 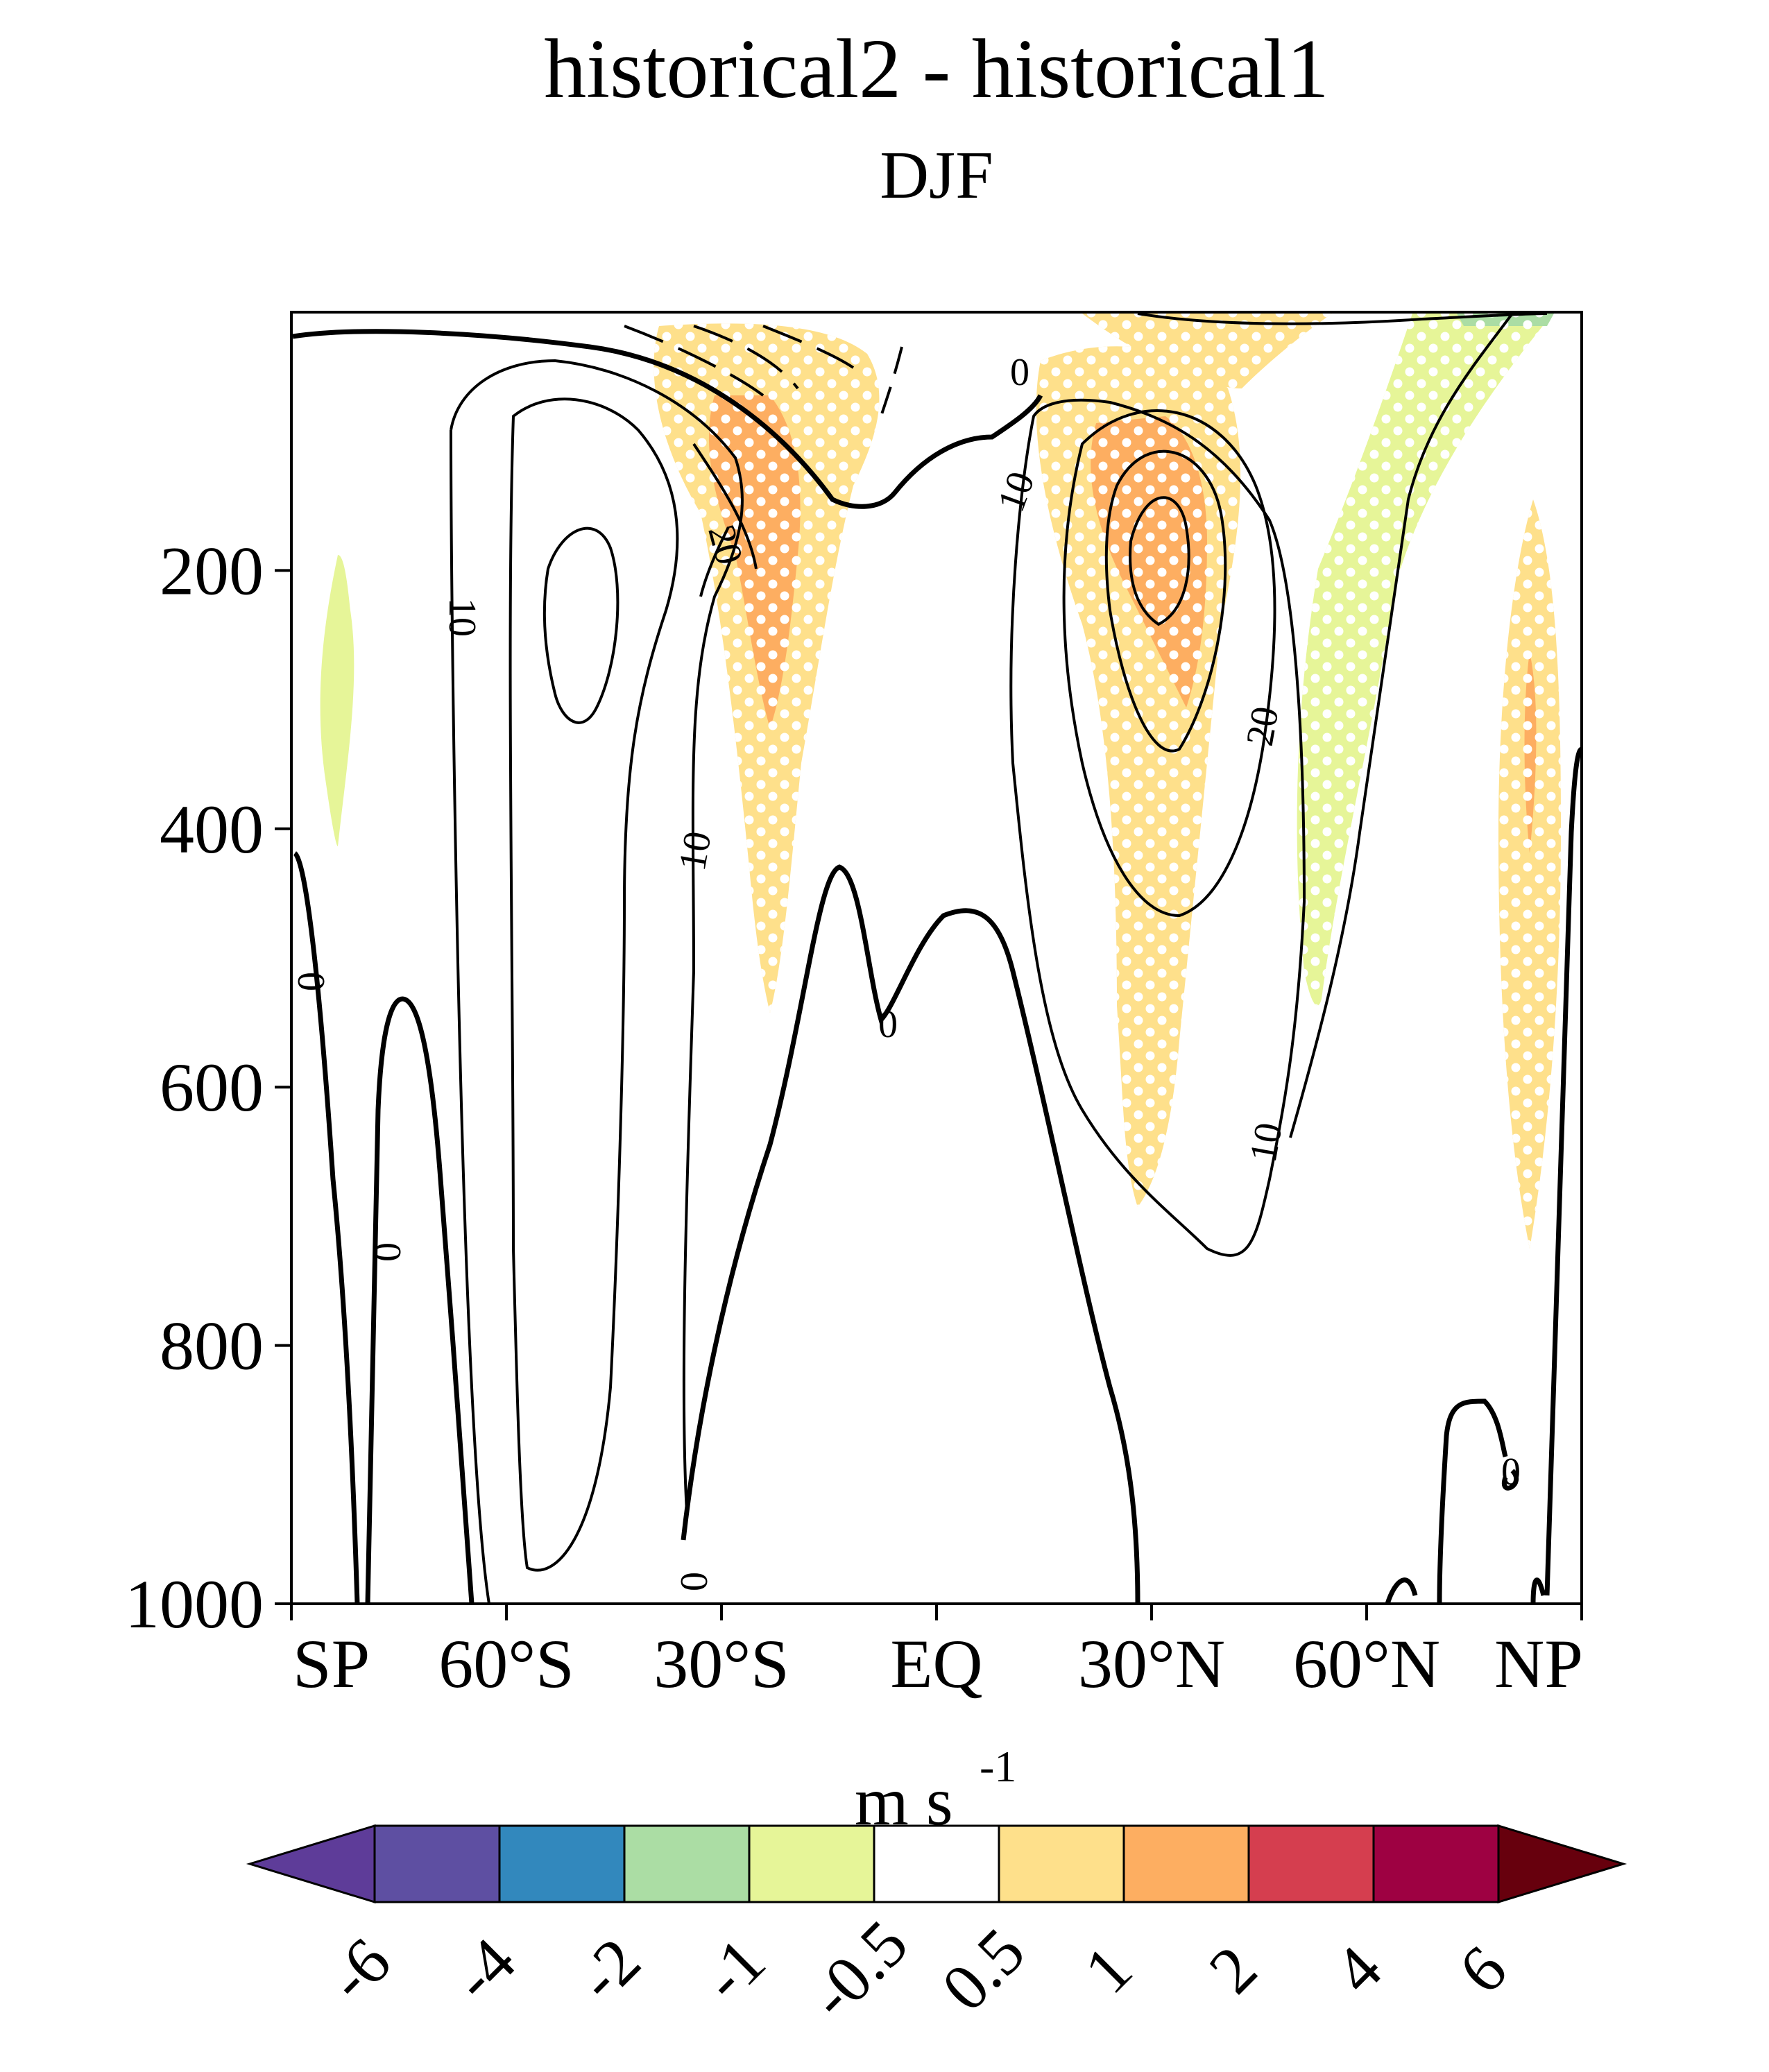 I want to click on y-axis: 200 400 600 800 1000, so click(x=208, y=1088).